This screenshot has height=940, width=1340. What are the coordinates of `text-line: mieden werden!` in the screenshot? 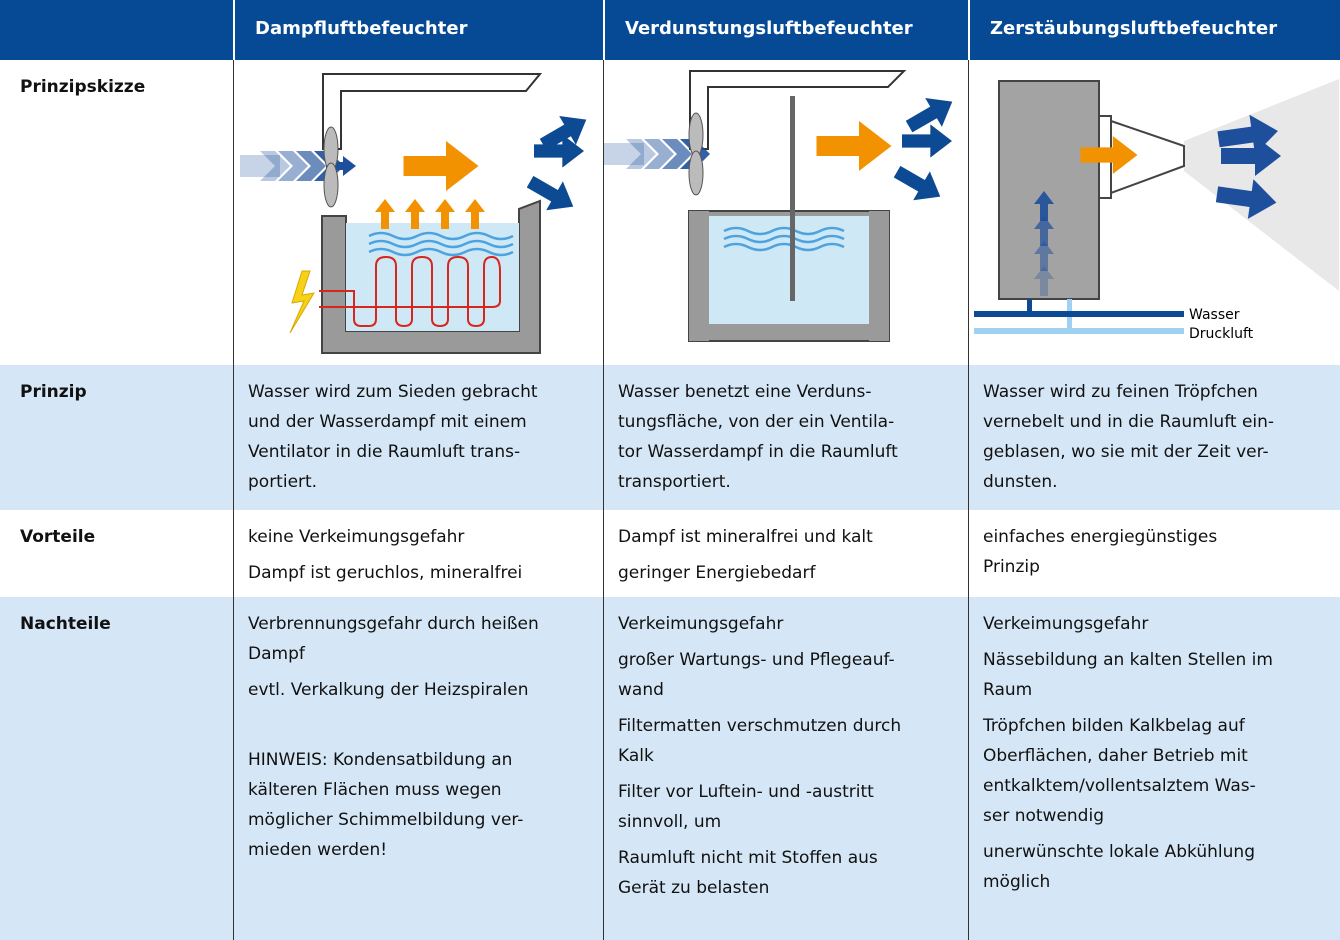 It's located at (318, 850).